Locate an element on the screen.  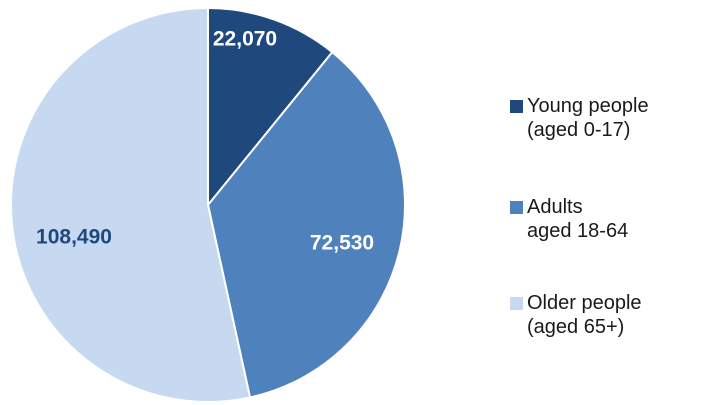
slice-label-adults: 72,530 is located at coordinates (342, 243).